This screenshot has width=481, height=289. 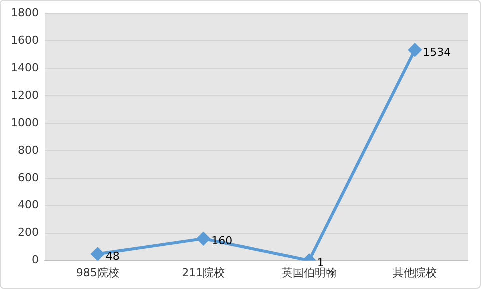 What do you see at coordinates (28, 233) in the screenshot?
I see `y-tick-label: 200` at bounding box center [28, 233].